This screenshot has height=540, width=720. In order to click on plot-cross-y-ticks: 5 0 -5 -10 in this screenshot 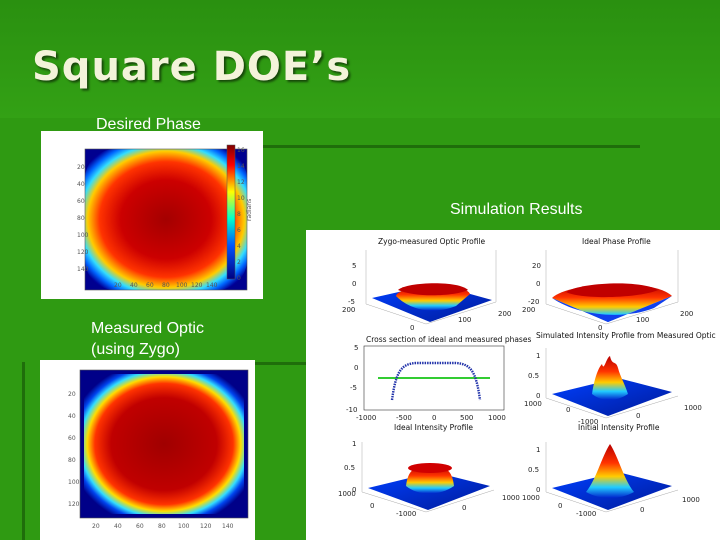, I will do `click(352, 379)`.